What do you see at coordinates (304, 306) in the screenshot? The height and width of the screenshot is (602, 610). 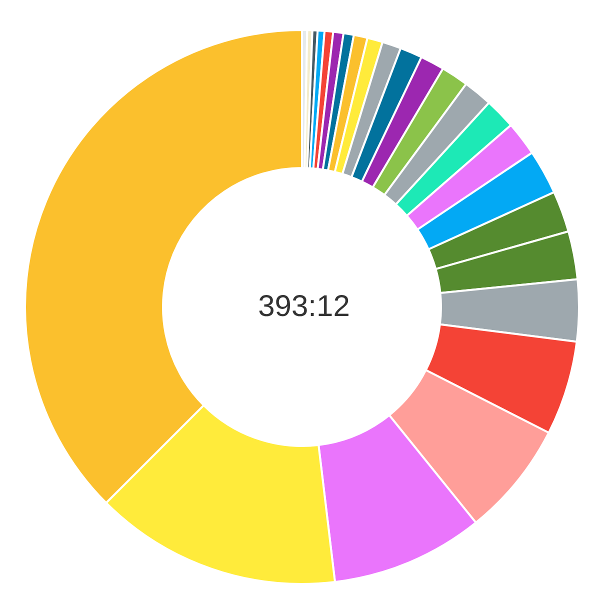 I see `text: 393:12` at bounding box center [304, 306].